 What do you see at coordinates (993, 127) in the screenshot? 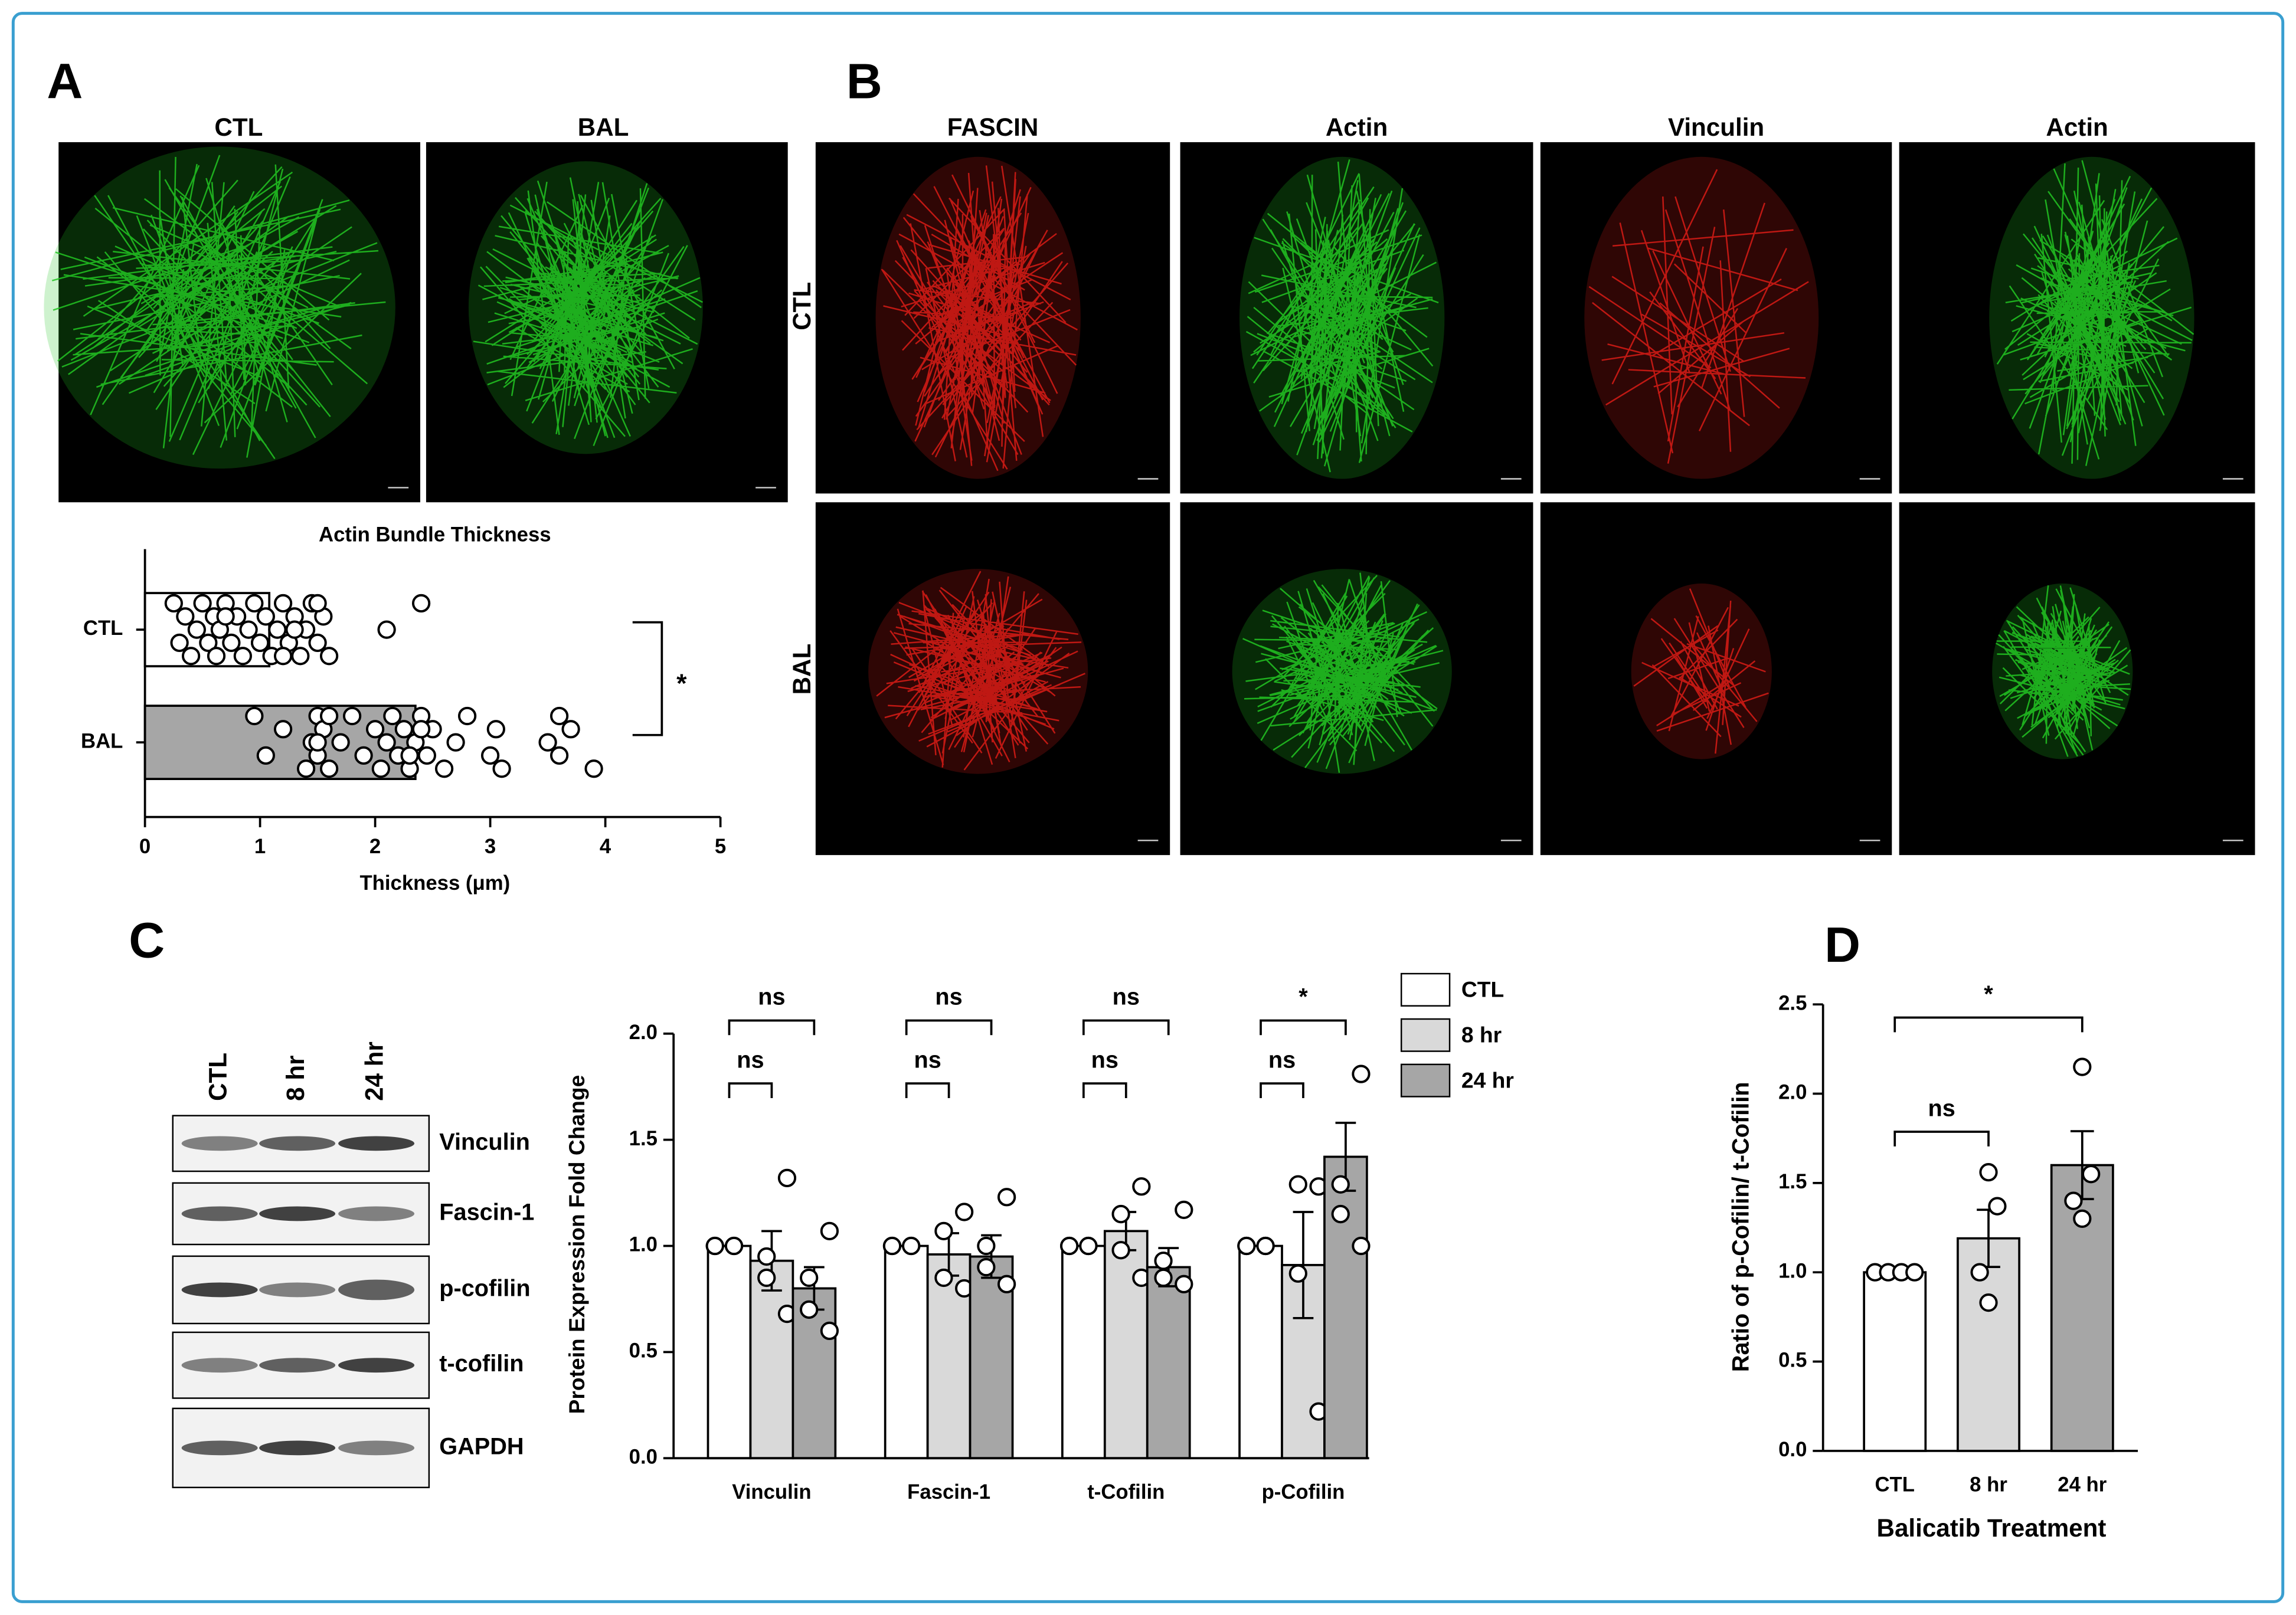
I see `image-column-label: FASCIN` at bounding box center [993, 127].